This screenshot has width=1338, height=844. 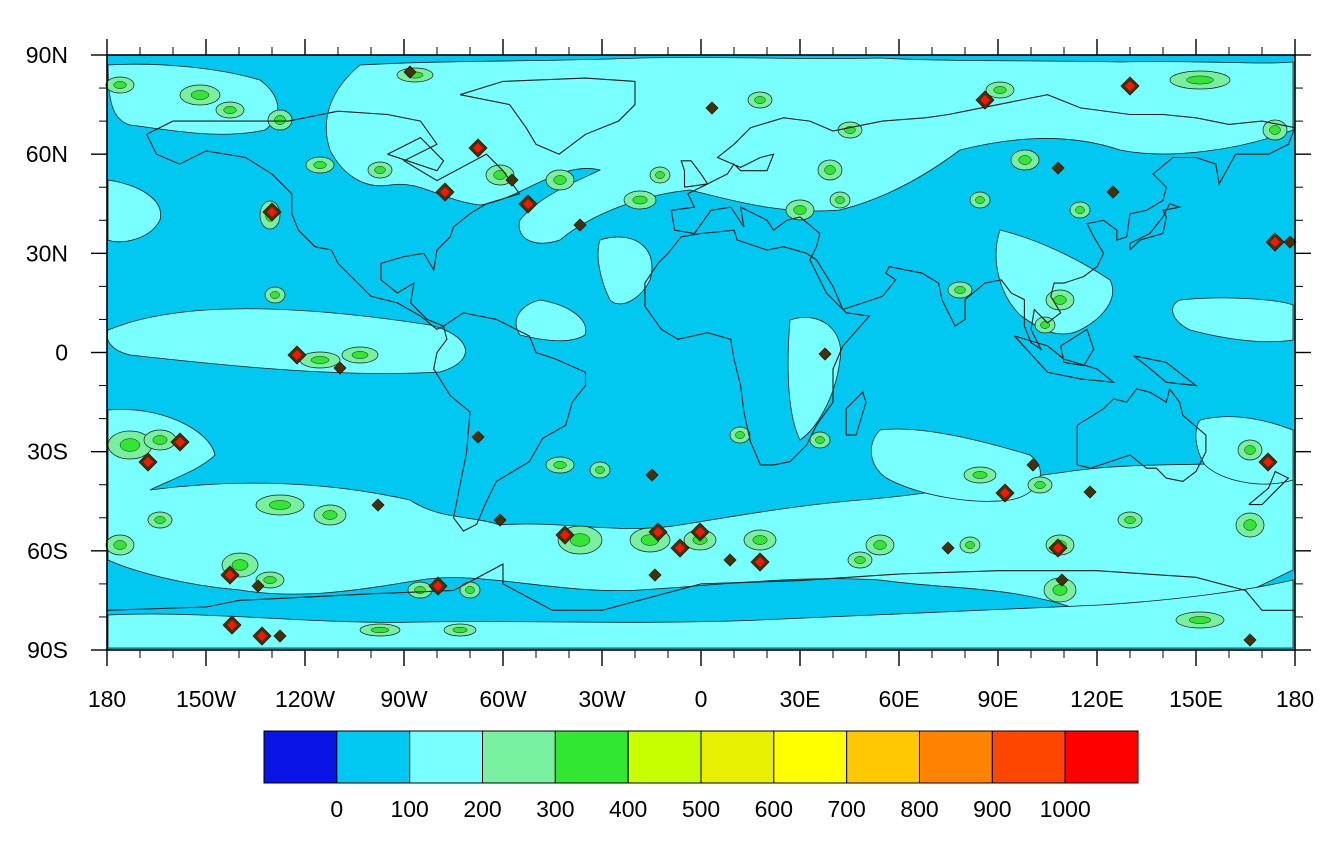 I want to click on x-tick-label: 120E, so click(x=1097, y=699).